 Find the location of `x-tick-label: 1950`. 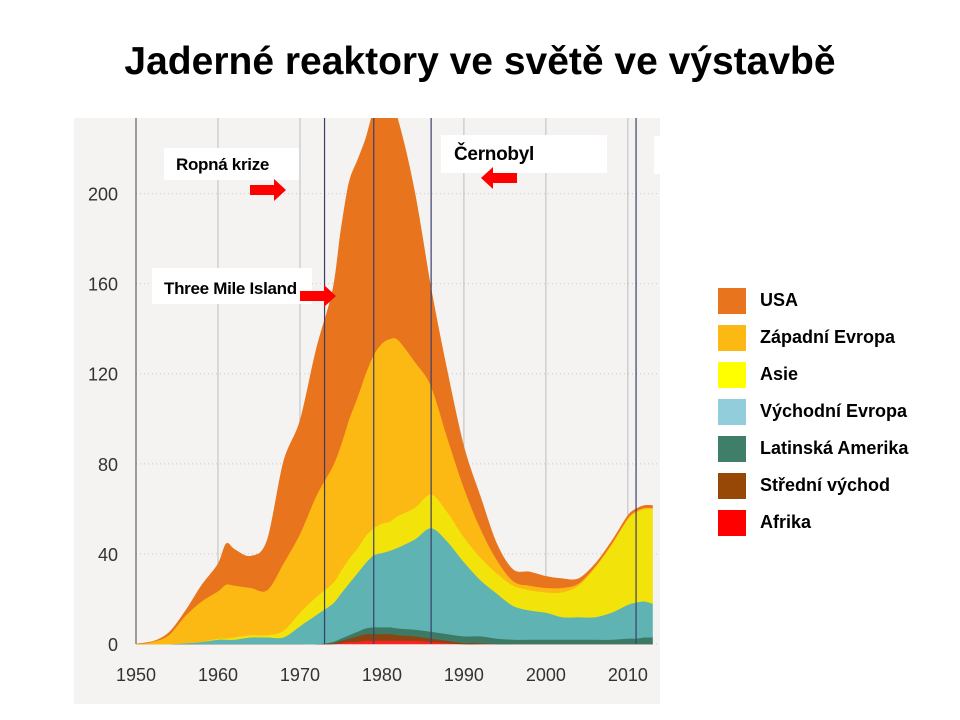

x-tick-label: 1950 is located at coordinates (136, 675).